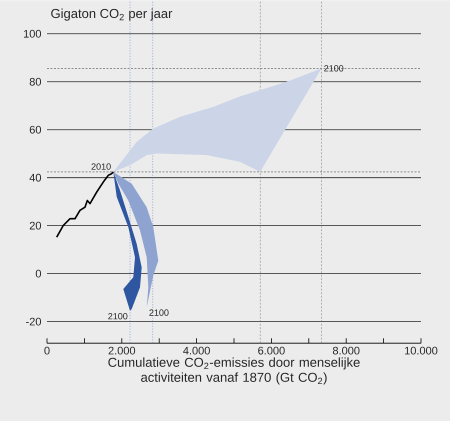  Describe the element at coordinates (34, 322) in the screenshot. I see `y-tick-label: -20` at that location.